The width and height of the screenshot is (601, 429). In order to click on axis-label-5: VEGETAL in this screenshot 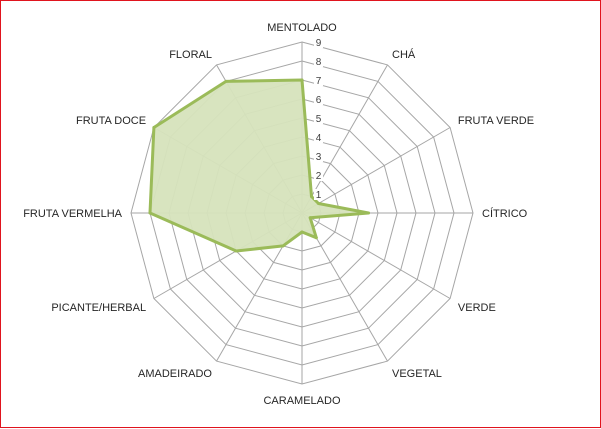, I will do `click(417, 374)`.